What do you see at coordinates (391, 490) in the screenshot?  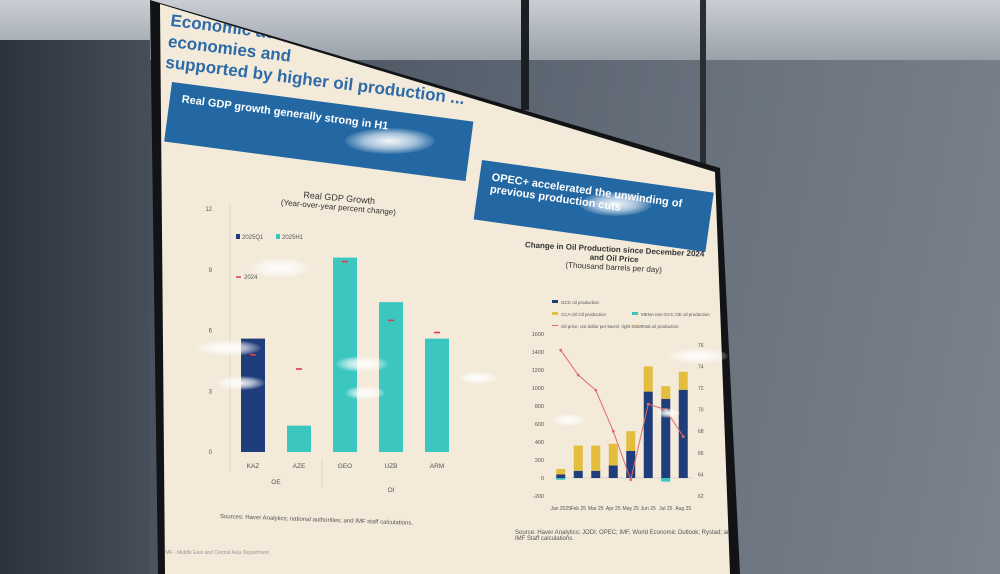 I see `gdp-group-label: OI` at bounding box center [391, 490].